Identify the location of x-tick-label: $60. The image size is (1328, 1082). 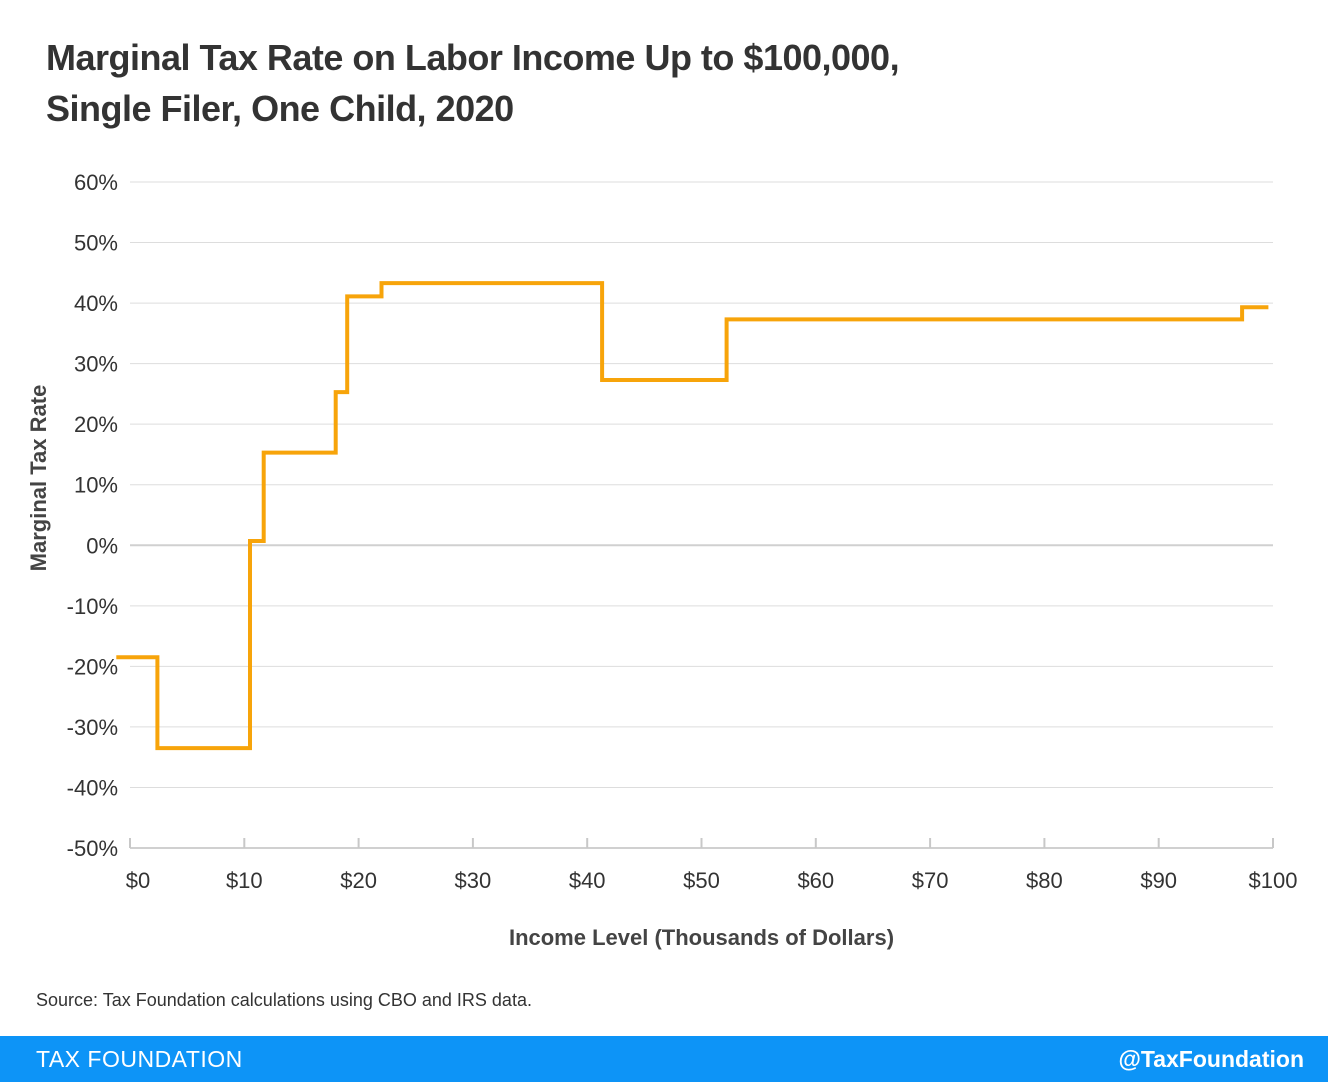
(815, 880).